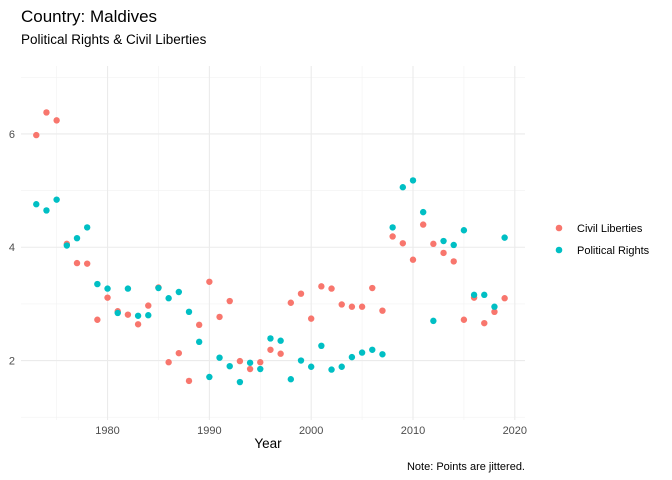 The width and height of the screenshot is (672, 480). Describe the element at coordinates (89, 16) in the screenshot. I see `chart-title: Country: Maldives` at that location.